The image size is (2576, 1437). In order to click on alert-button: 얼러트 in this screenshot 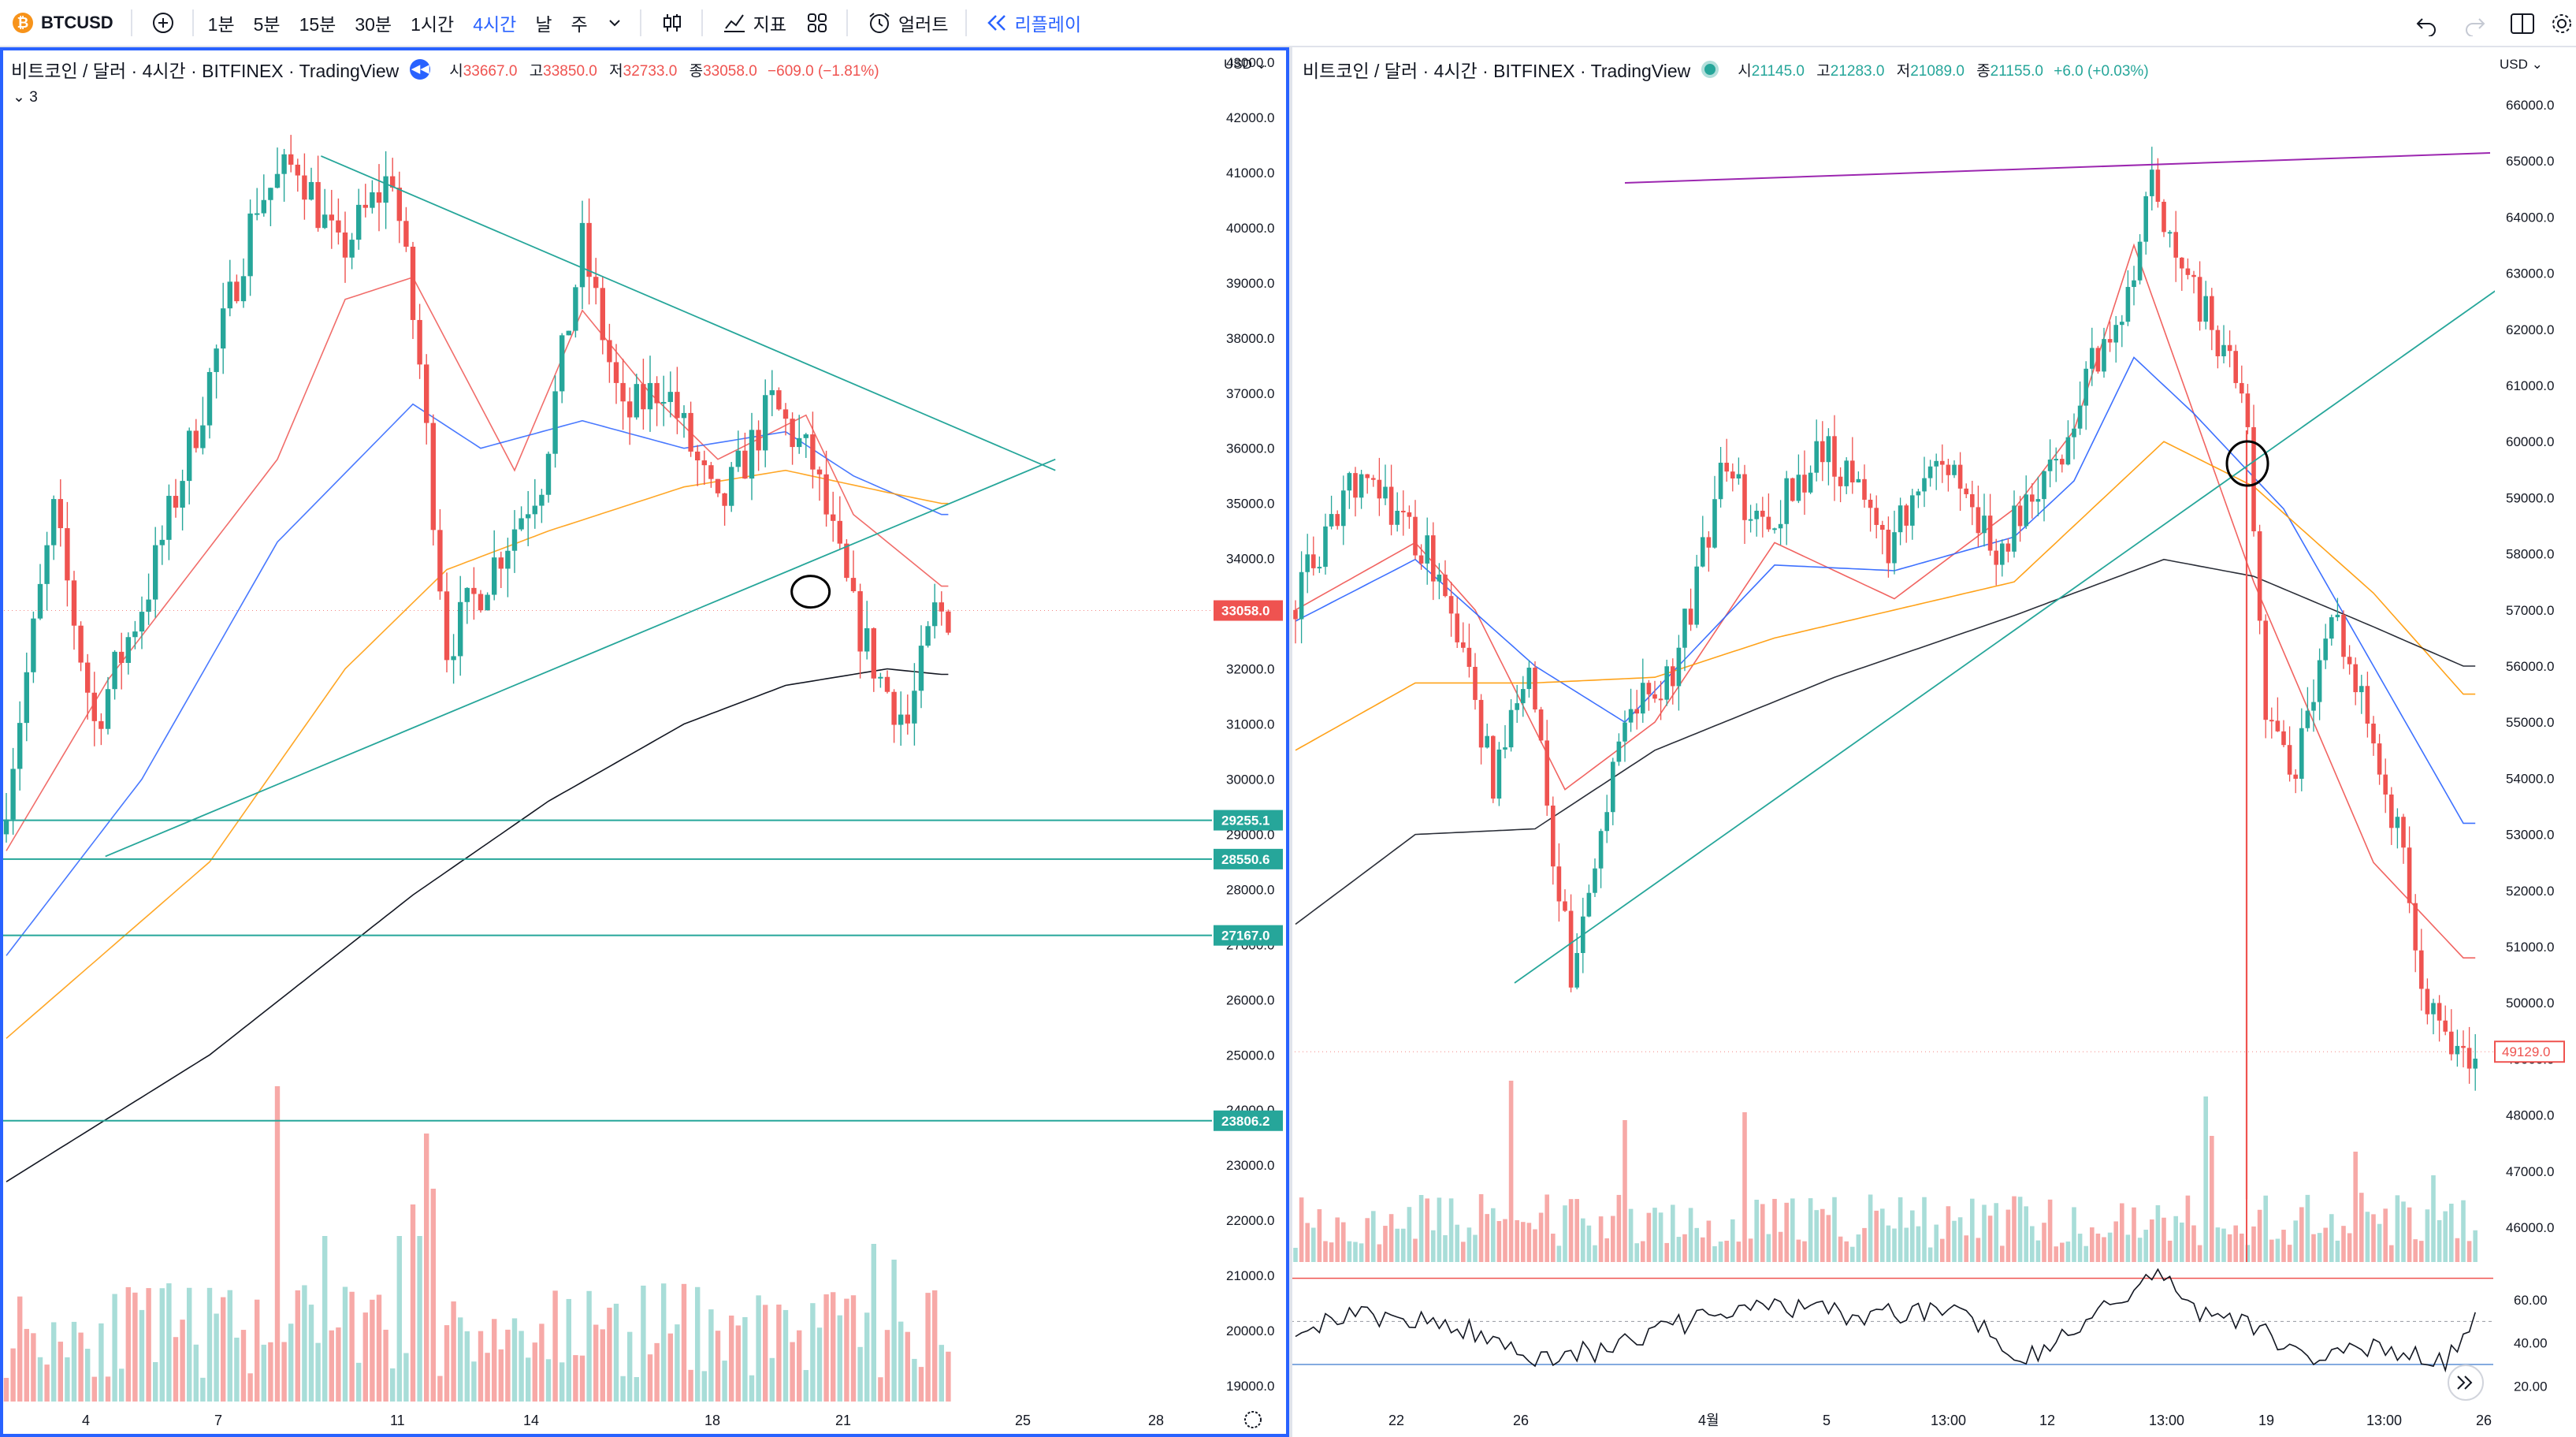, I will do `click(907, 22)`.